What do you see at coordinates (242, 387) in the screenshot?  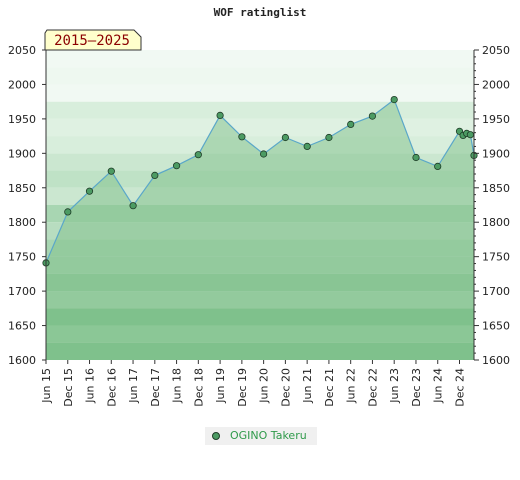 I see `x-tick-label: Dec 19` at bounding box center [242, 387].